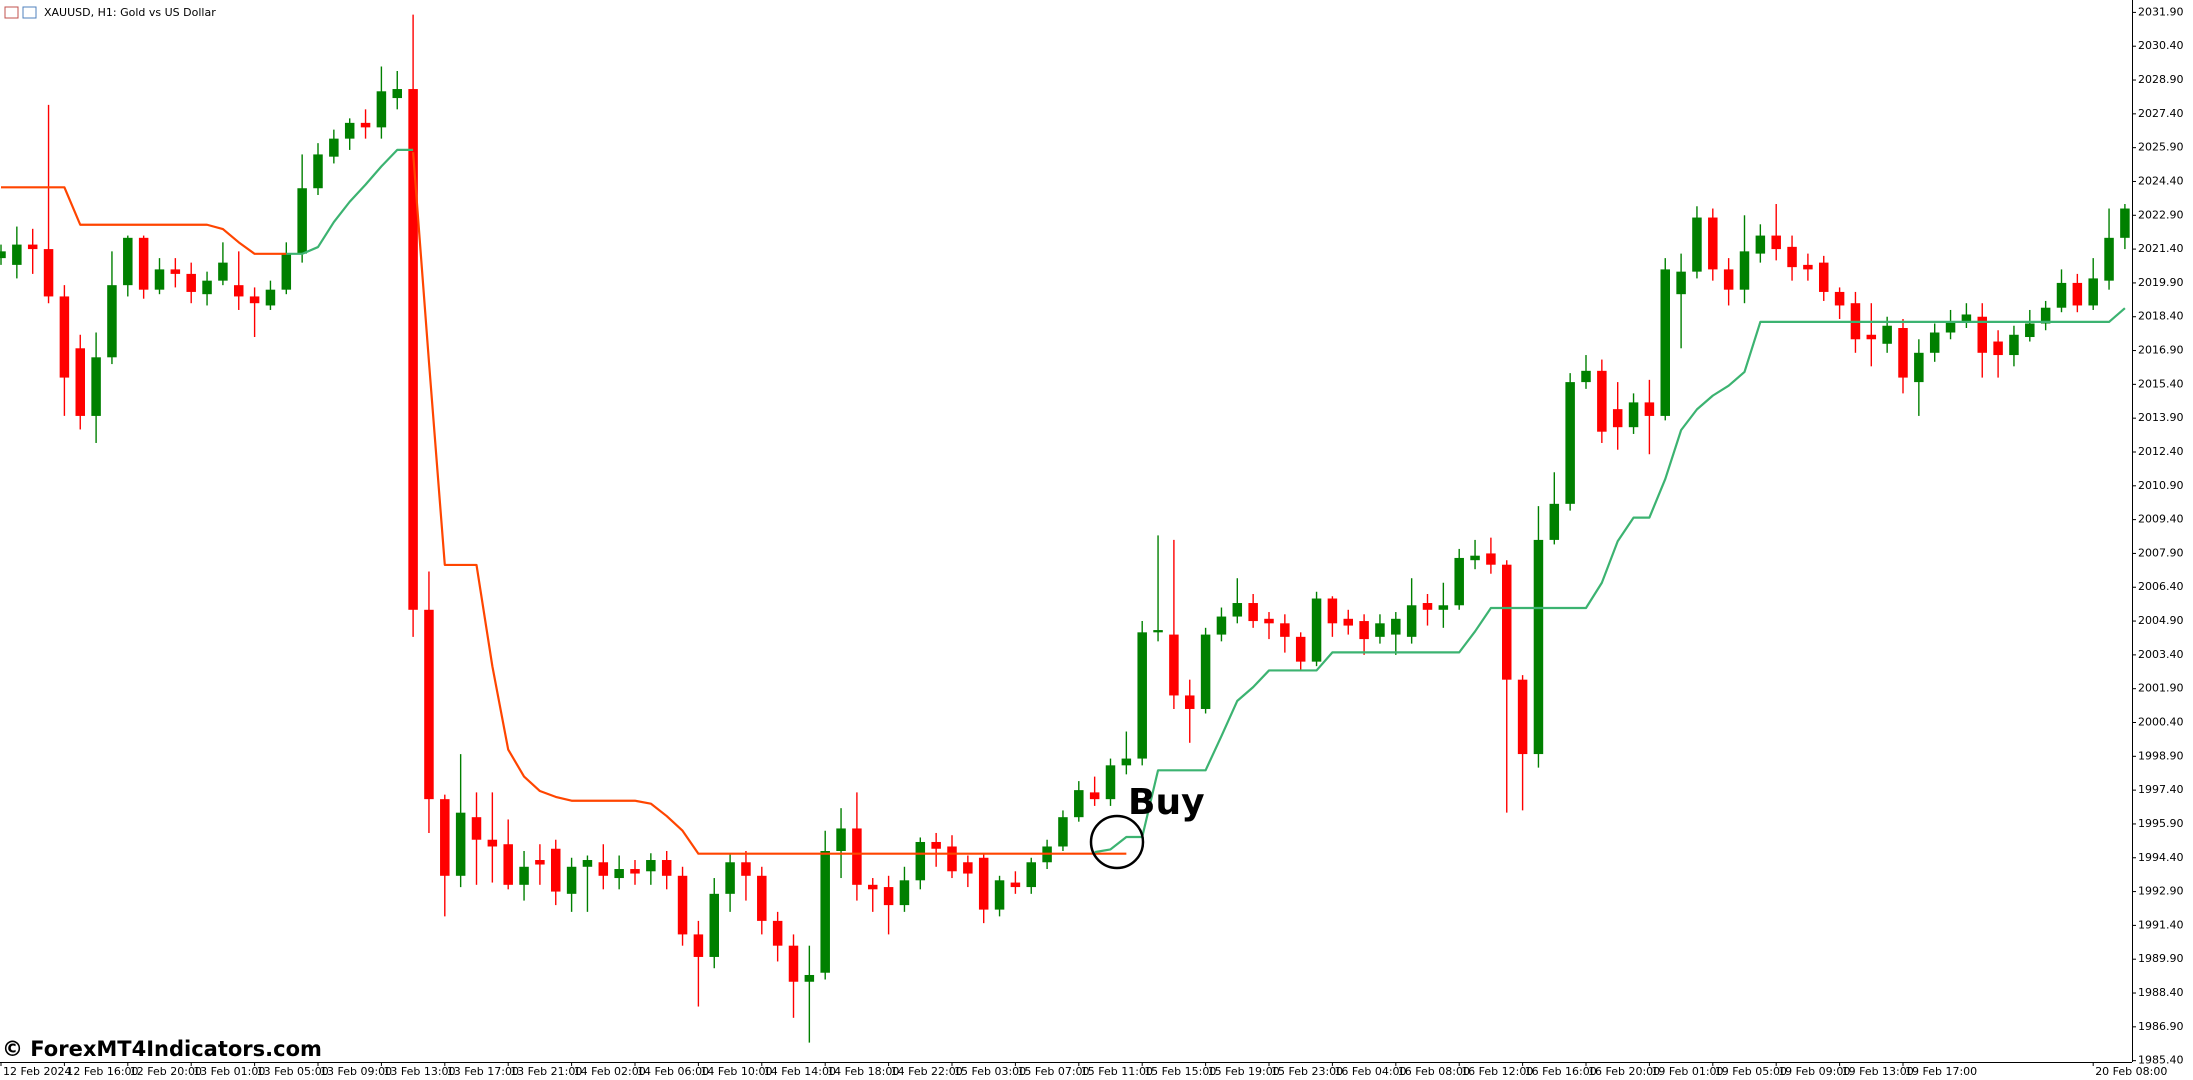 Image resolution: width=2193 pixels, height=1080 pixels. I want to click on x-tick-label: 13 Feb 13:00, so click(419, 1071).